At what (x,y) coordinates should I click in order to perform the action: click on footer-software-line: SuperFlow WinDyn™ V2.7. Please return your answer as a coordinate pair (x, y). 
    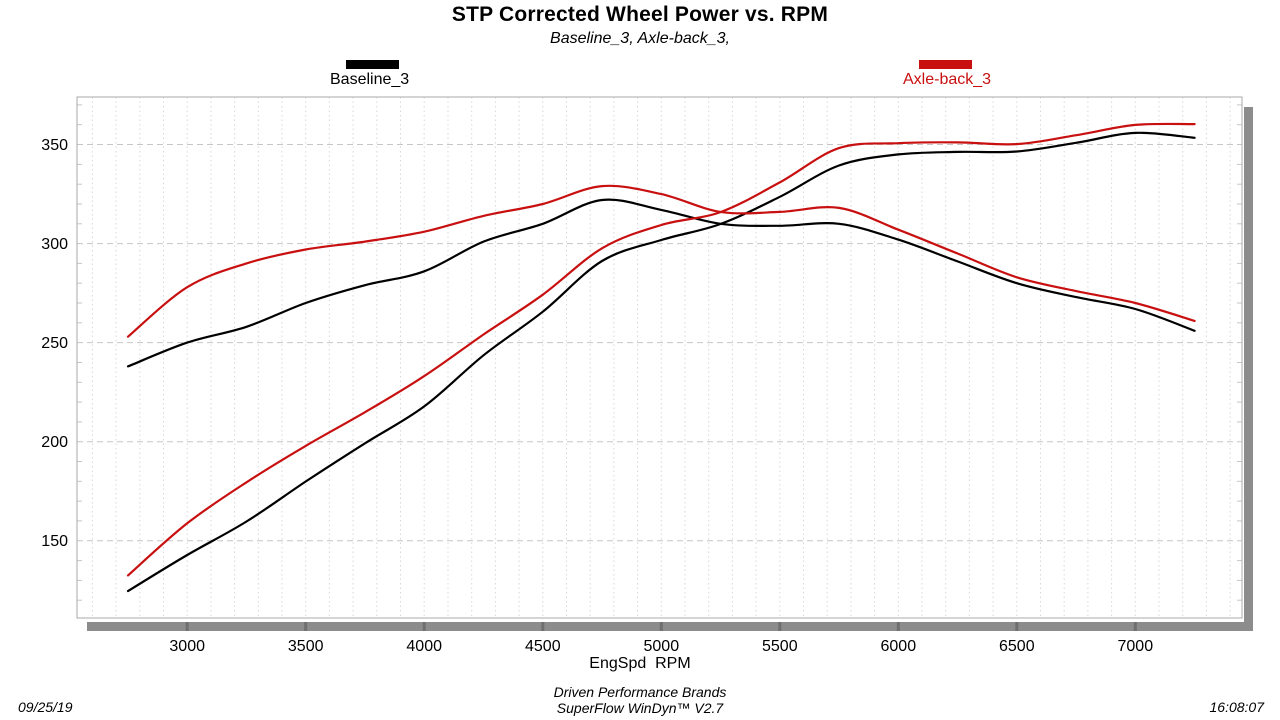
    Looking at the image, I should click on (640, 708).